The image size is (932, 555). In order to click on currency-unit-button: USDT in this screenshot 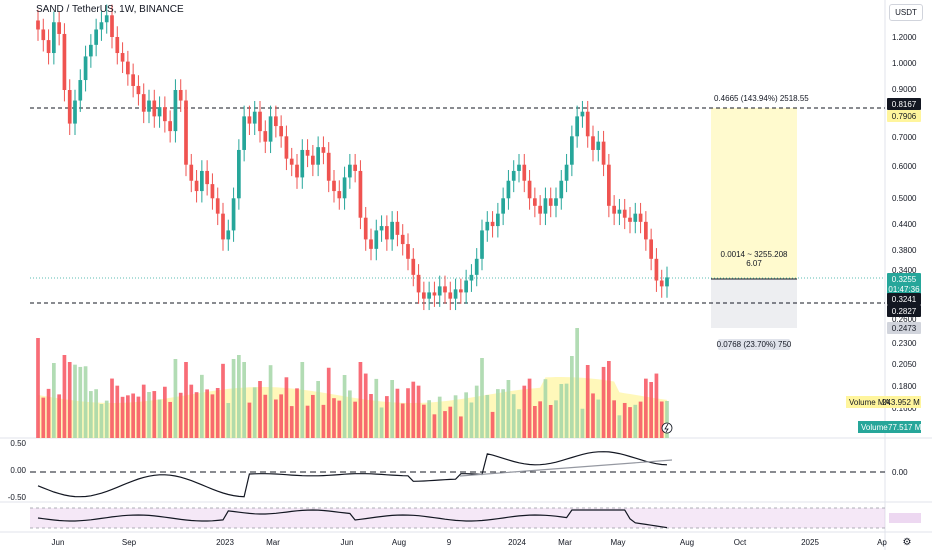, I will do `click(906, 12)`.